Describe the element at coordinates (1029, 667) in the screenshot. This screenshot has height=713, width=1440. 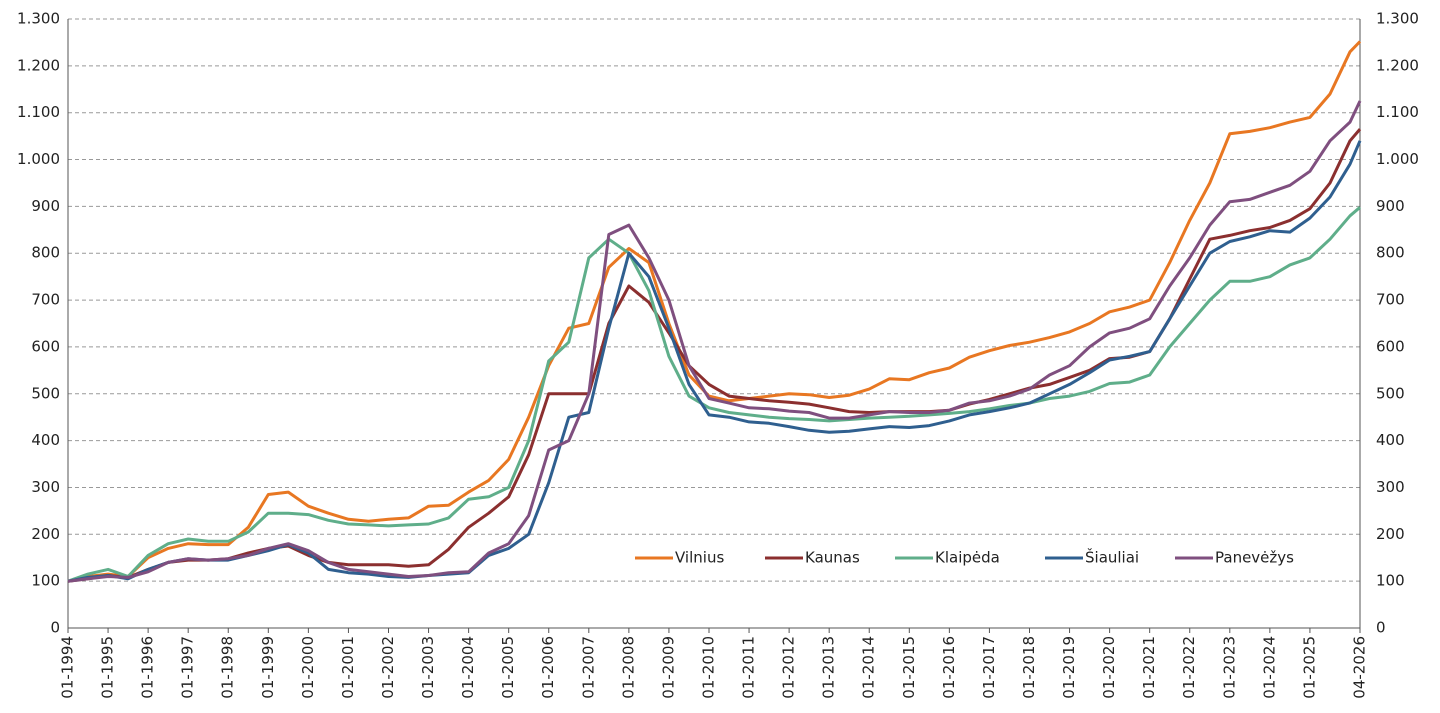
I see `x-tick-label: 01-2018` at that location.